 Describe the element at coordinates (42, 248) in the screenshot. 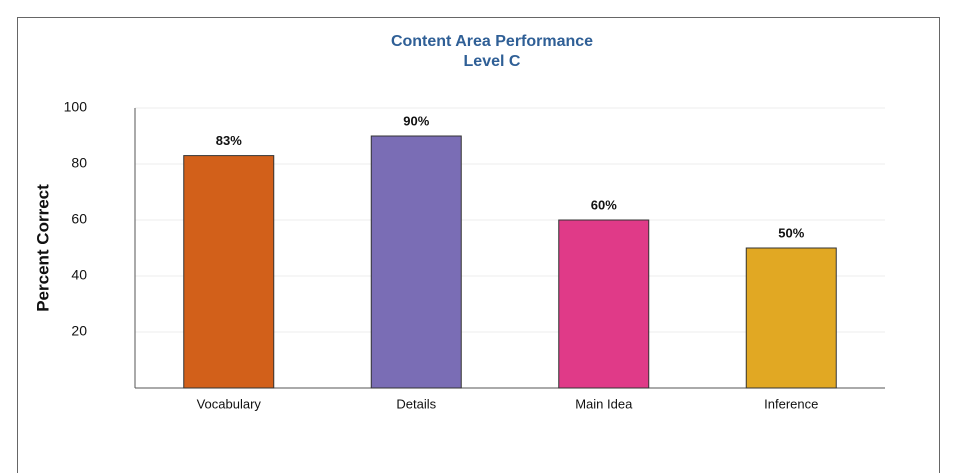

I see `y-axis-label: Percent Correct` at that location.